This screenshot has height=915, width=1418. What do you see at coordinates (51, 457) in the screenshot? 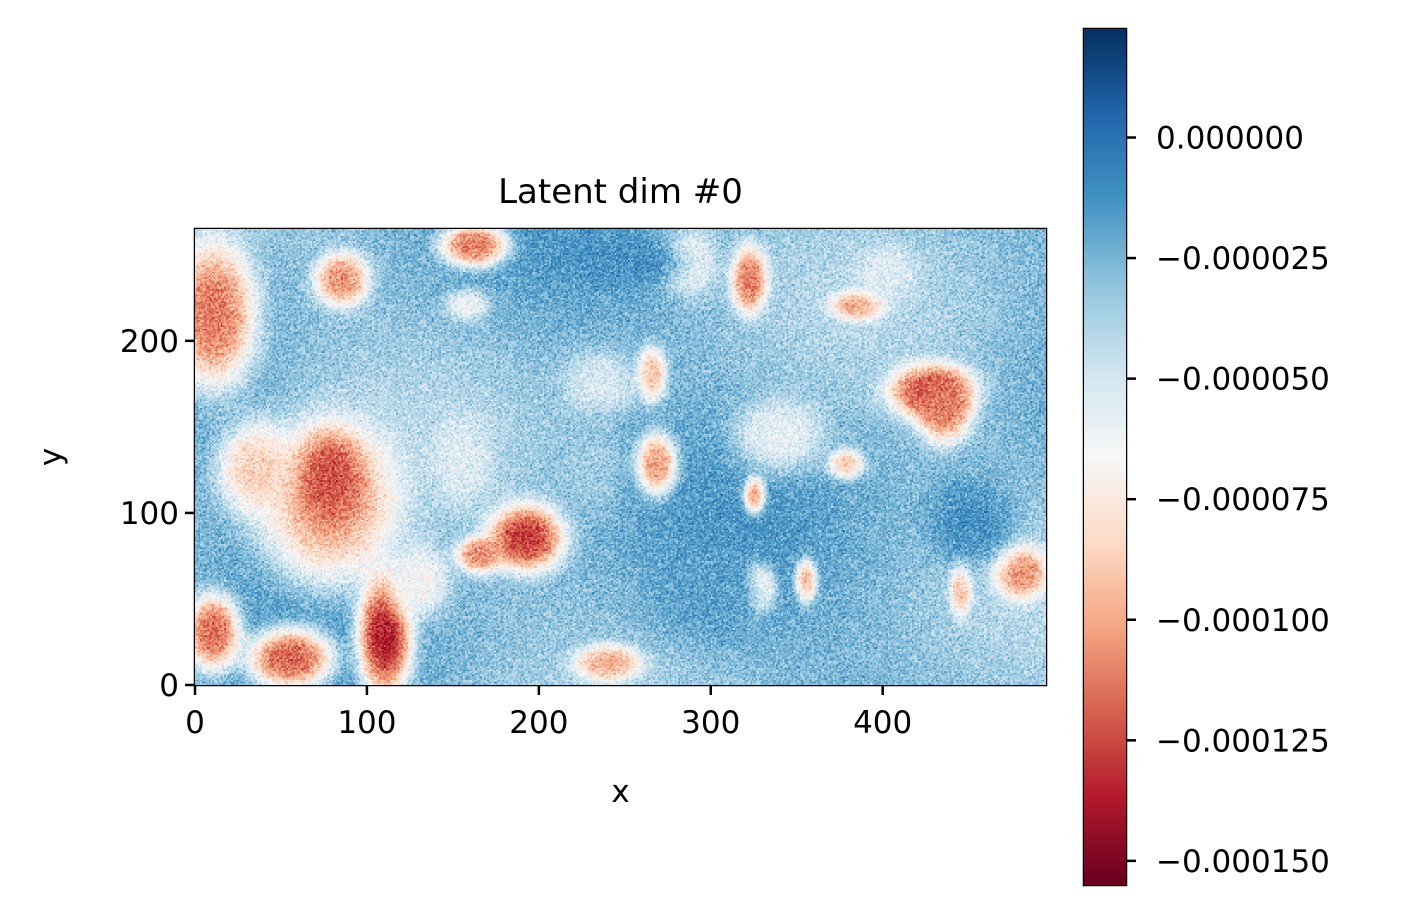
I see `y-axis-label: y` at bounding box center [51, 457].